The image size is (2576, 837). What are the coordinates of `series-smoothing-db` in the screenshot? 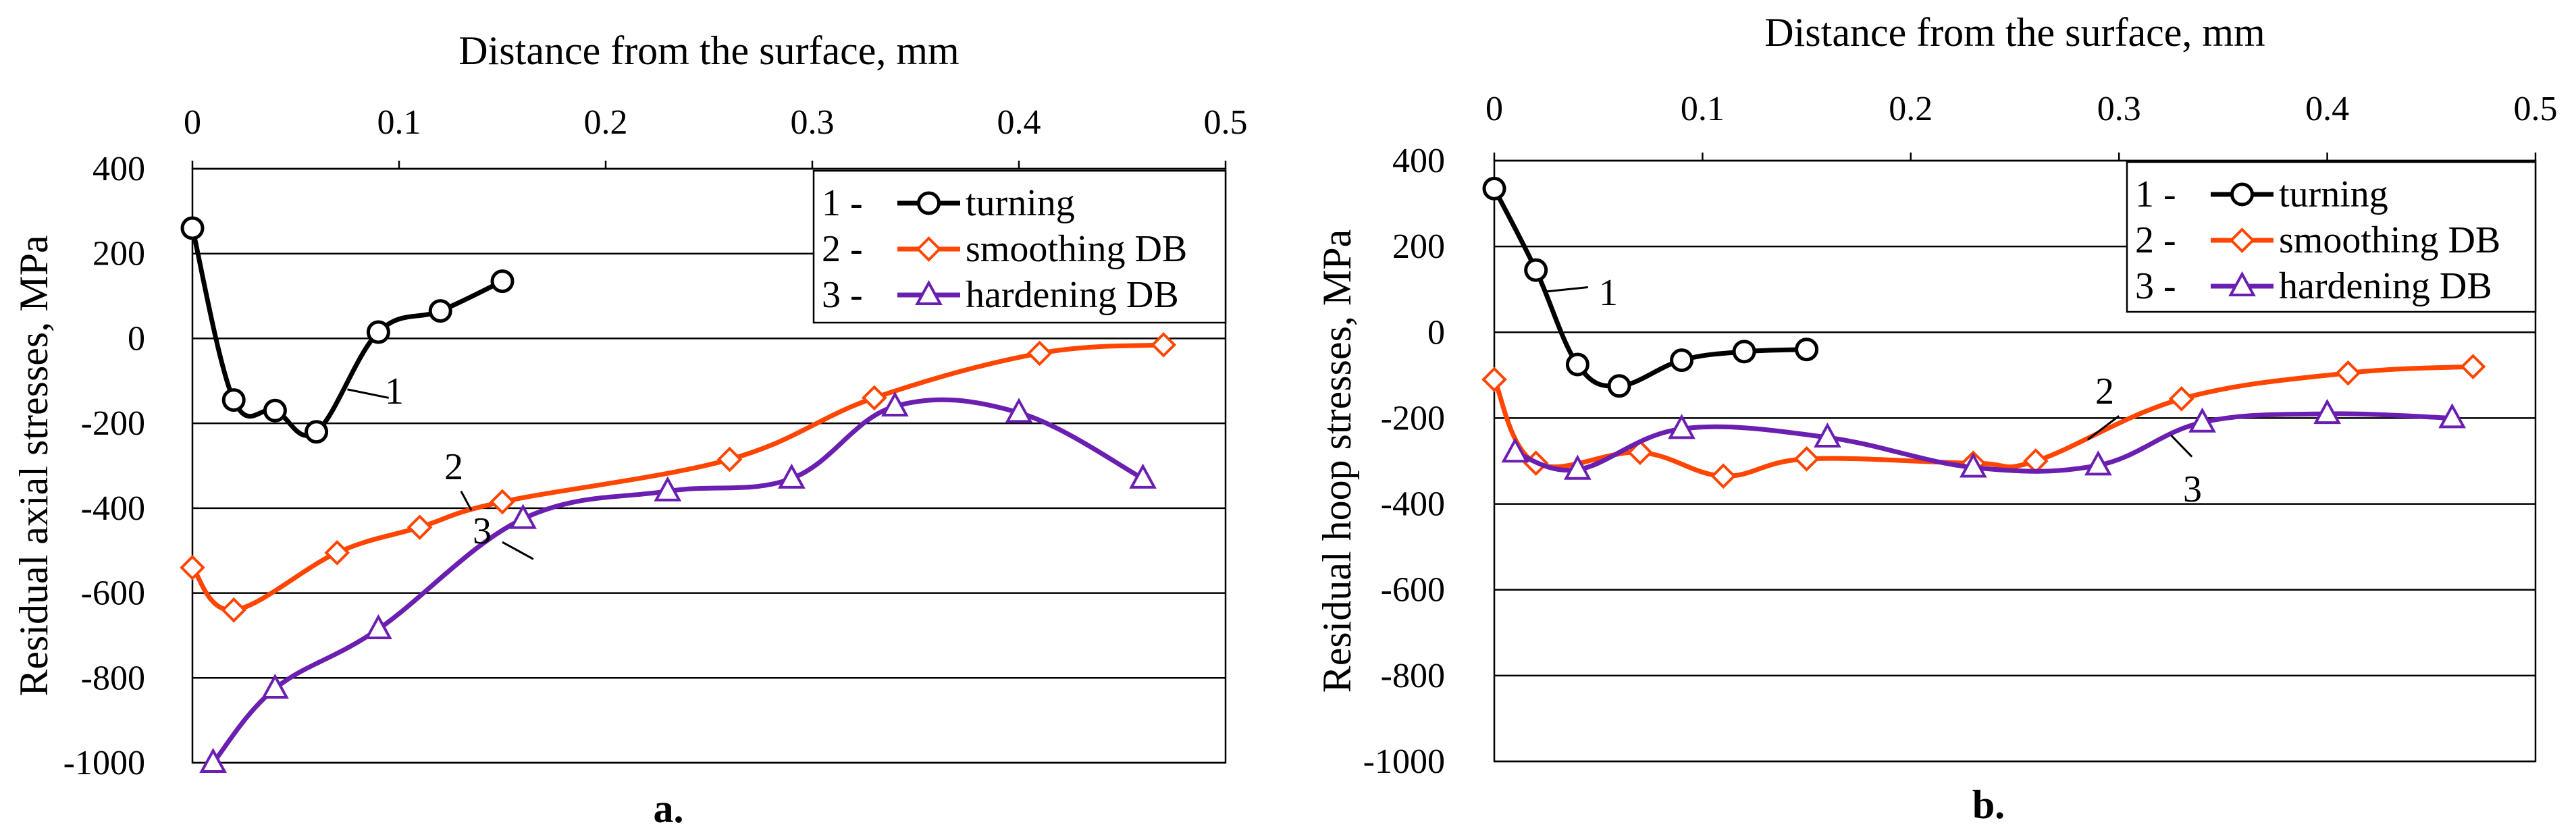 It's located at (678, 477).